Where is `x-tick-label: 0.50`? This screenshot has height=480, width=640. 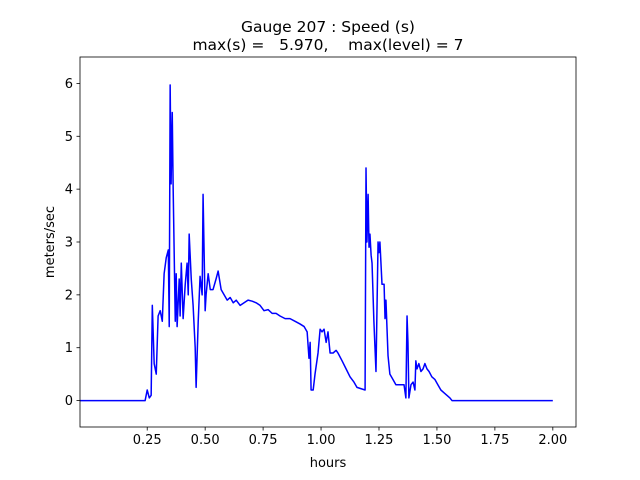 x-tick-label: 0.50 is located at coordinates (205, 440).